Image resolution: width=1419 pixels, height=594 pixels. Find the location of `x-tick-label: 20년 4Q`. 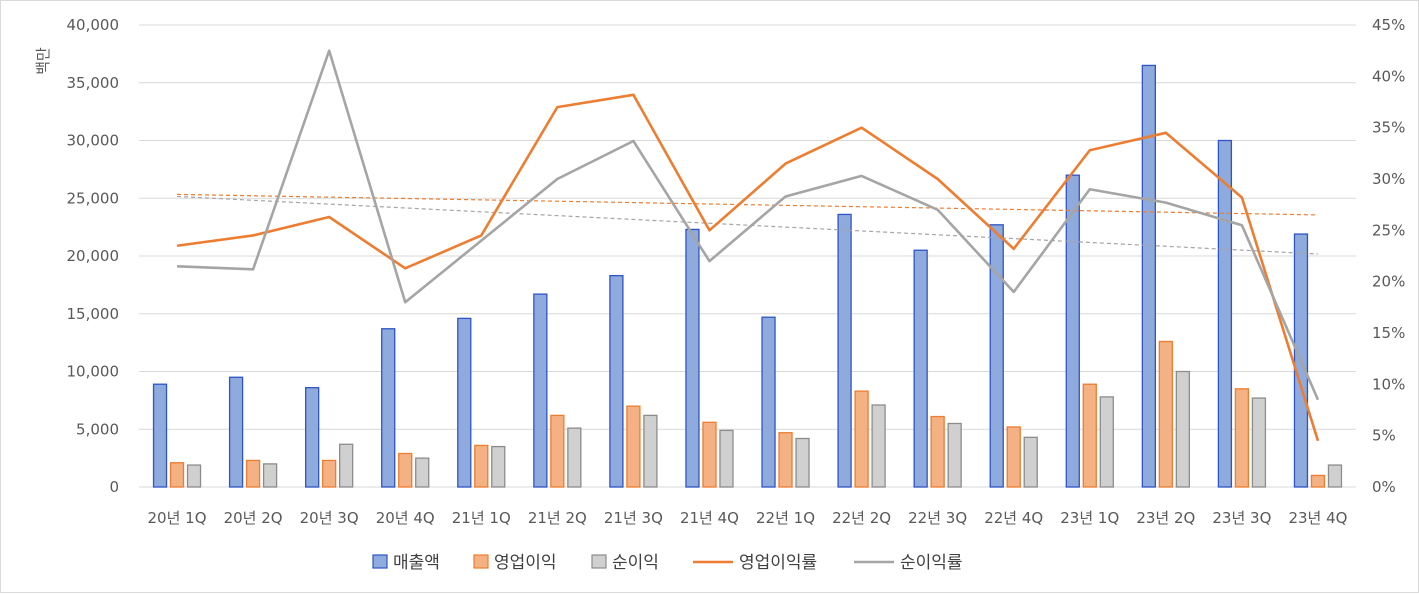

x-tick-label: 20년 4Q is located at coordinates (405, 518).